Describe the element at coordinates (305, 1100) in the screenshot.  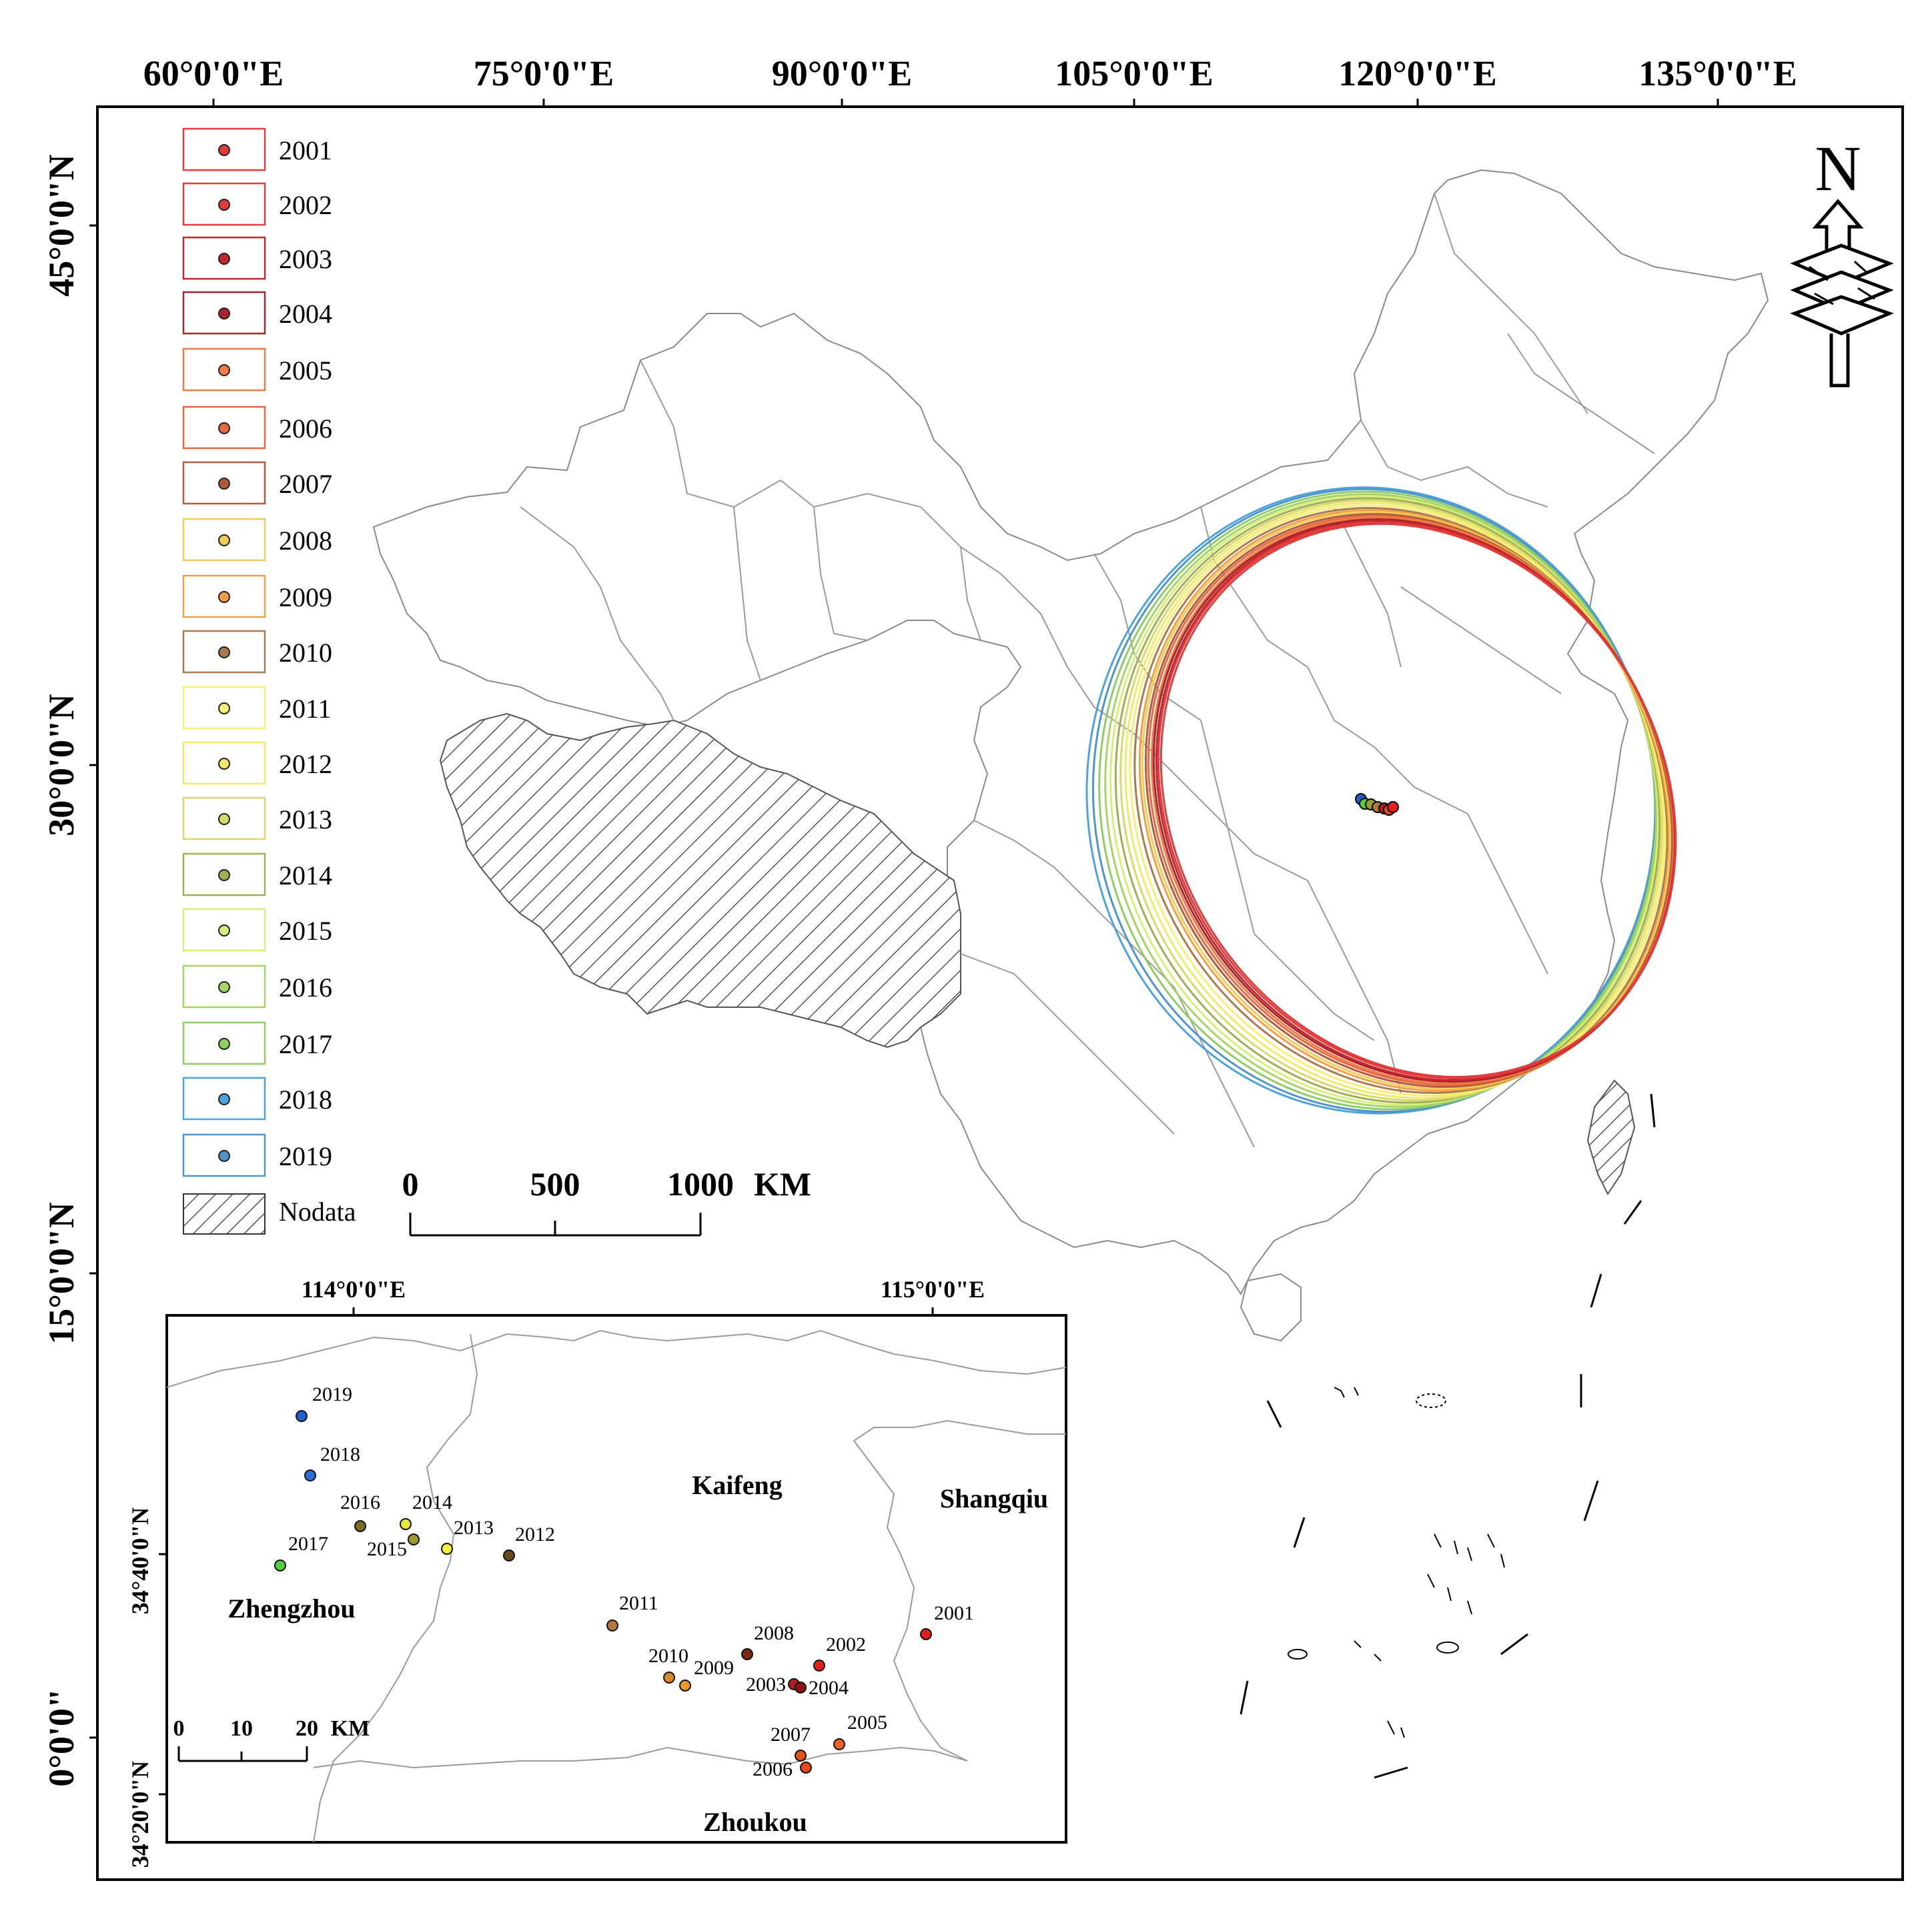
I see `legend-year-label: 2018` at that location.